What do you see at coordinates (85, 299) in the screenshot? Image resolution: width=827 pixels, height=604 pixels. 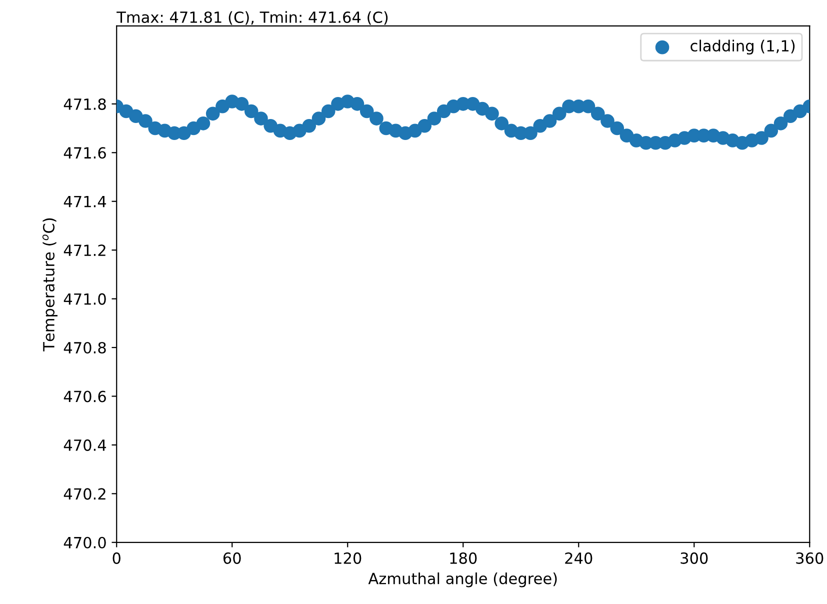 I see `y-tick-label: 471.0` at bounding box center [85, 299].